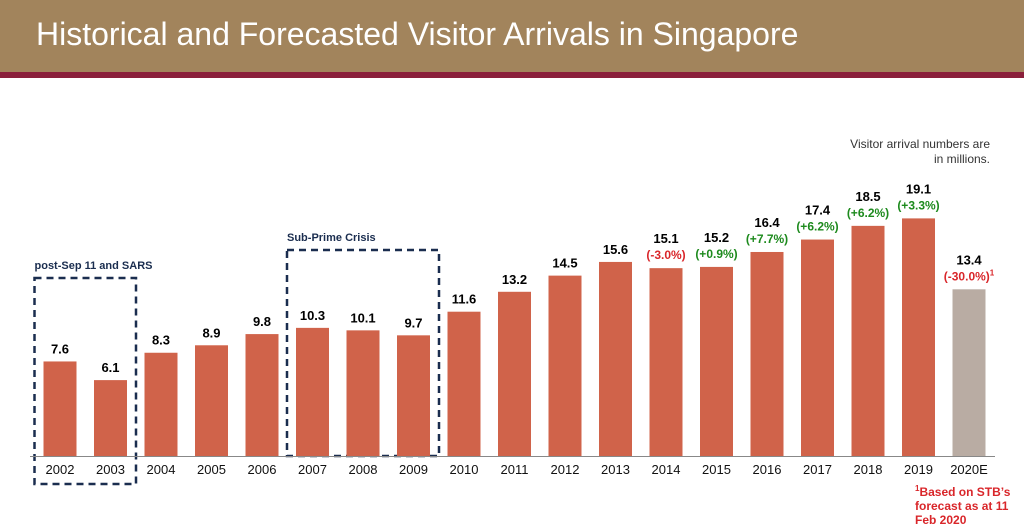 The width and height of the screenshot is (1024, 528). I want to click on value-label: 15.1, so click(665, 238).